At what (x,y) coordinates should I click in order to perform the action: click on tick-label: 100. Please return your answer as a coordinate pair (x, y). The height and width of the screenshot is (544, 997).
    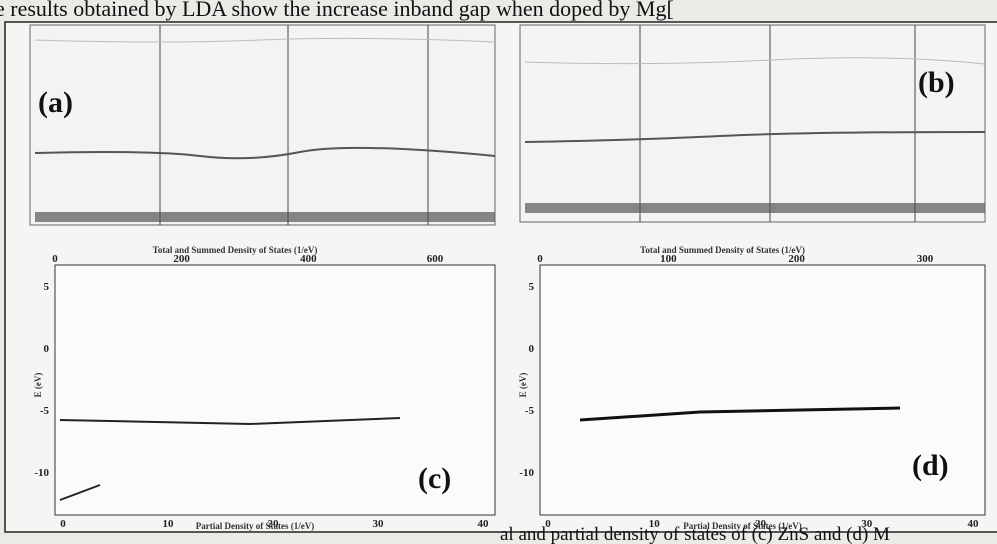
    Looking at the image, I should click on (668, 259).